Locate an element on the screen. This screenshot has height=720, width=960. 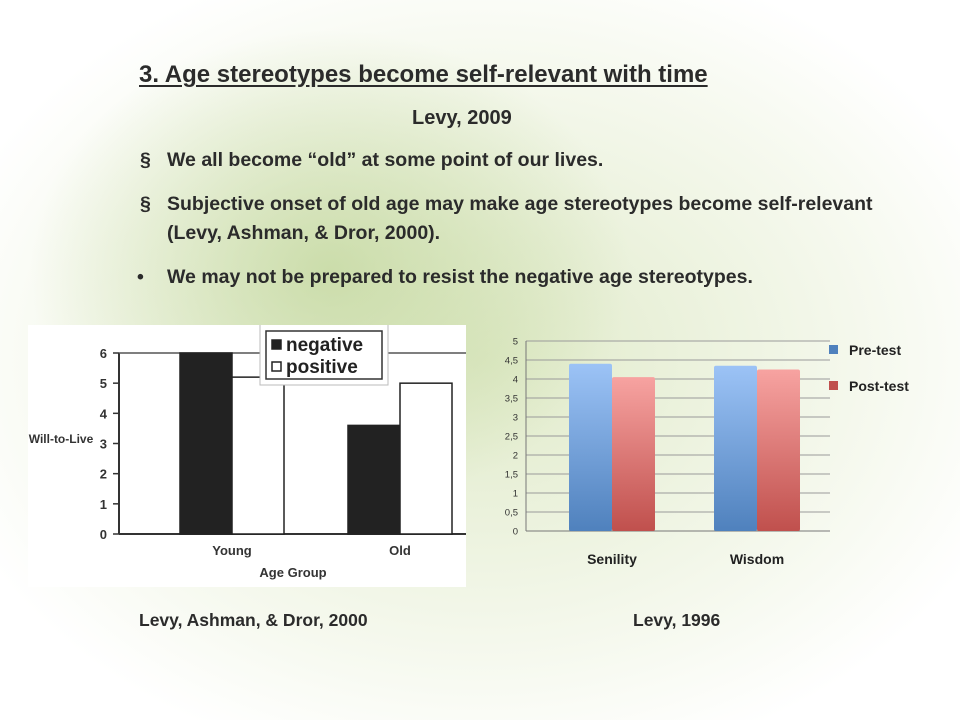
bar-pre-test-wisdom is located at coordinates (735, 448).